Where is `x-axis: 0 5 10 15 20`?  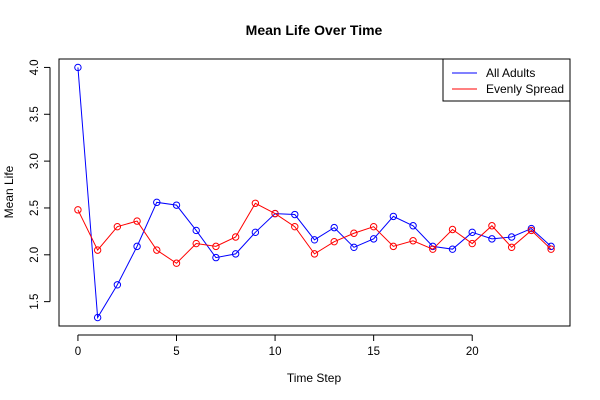
x-axis: 0 5 10 15 20 is located at coordinates (277, 346).